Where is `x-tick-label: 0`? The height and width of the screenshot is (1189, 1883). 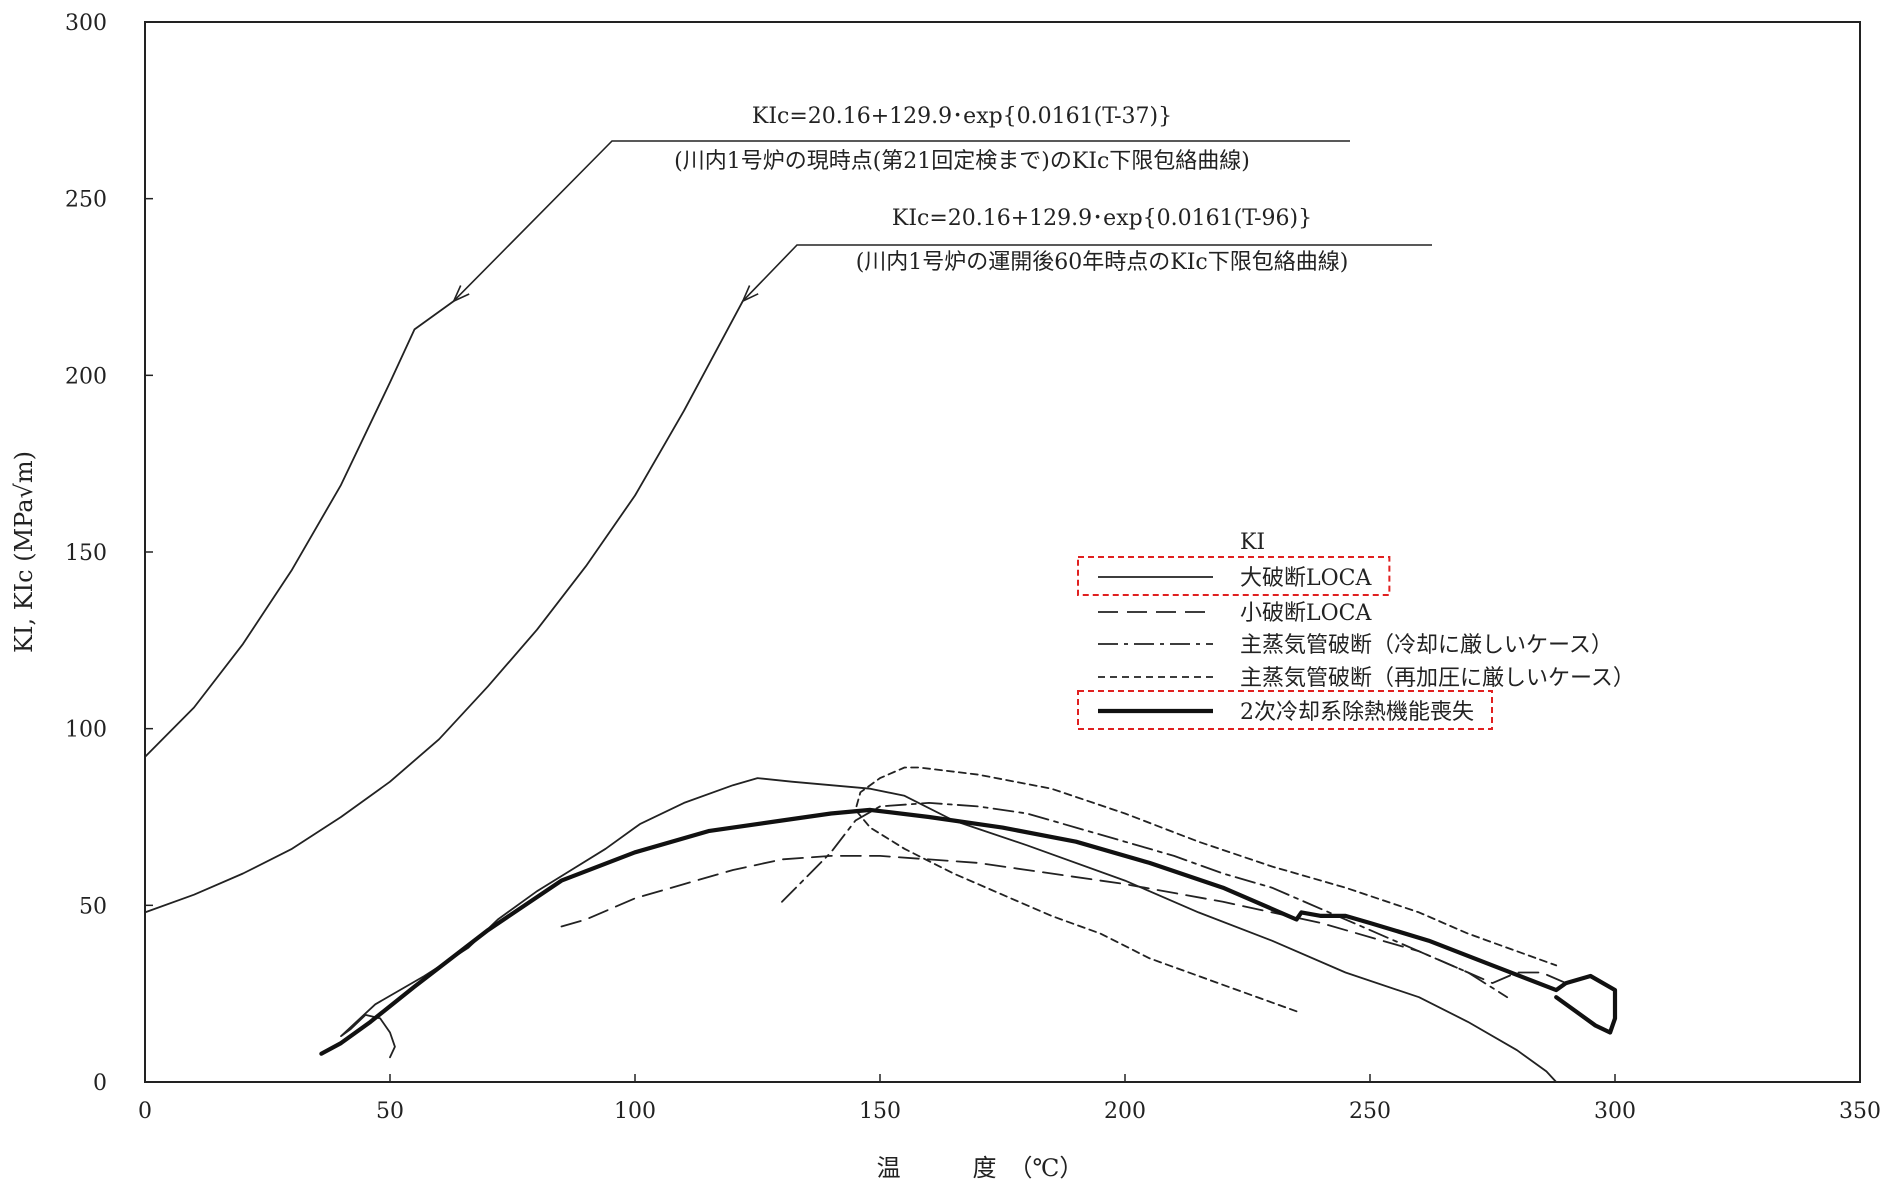
x-tick-label: 0 is located at coordinates (145, 1111).